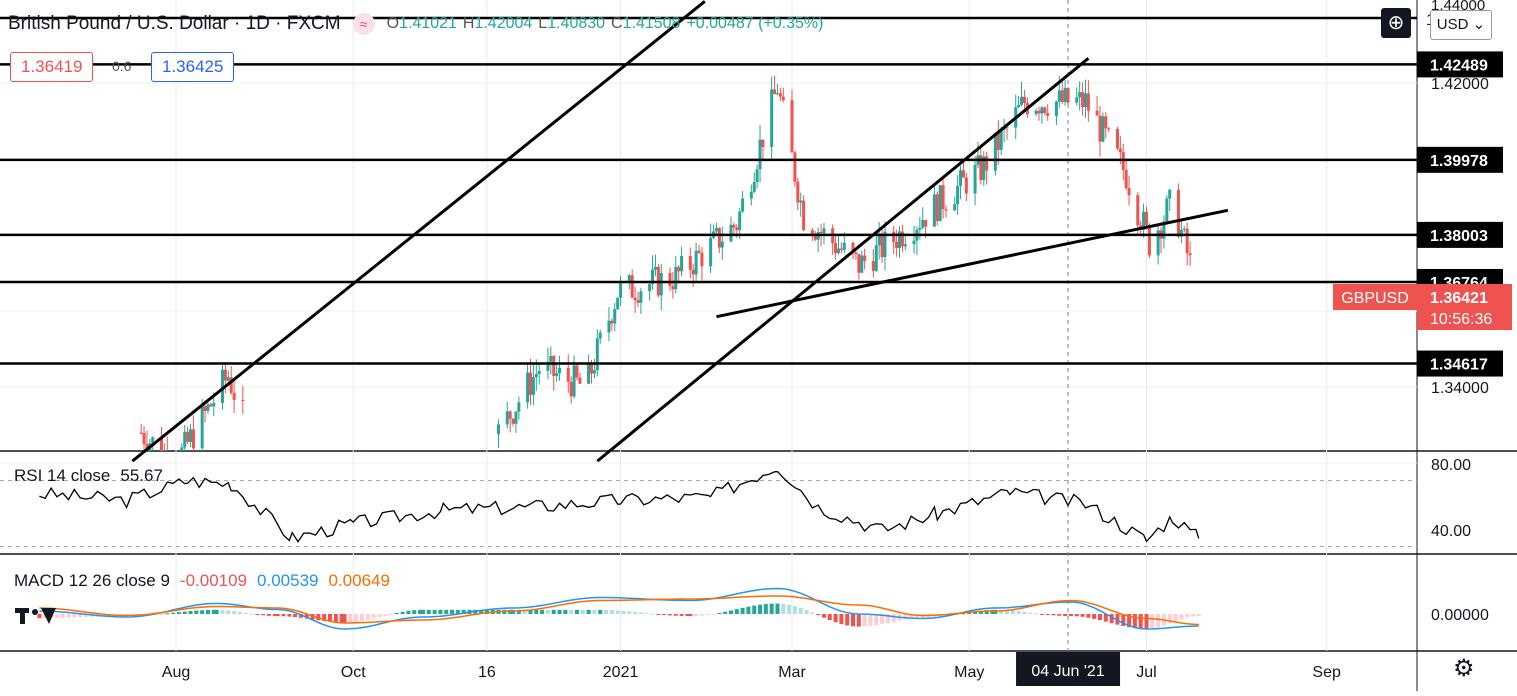  What do you see at coordinates (1460, 615) in the screenshot?
I see `macd-tick: 0.00000` at bounding box center [1460, 615].